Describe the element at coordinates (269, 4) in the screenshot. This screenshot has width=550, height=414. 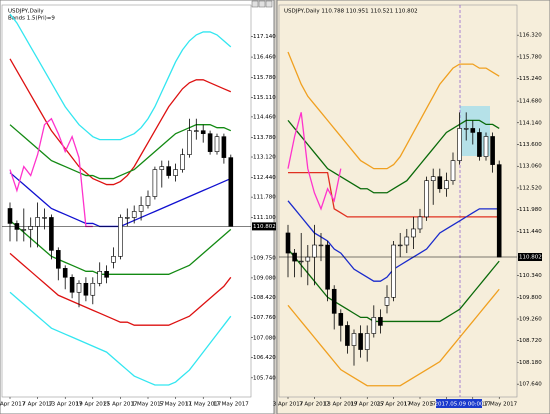
I see `close-button` at that location.